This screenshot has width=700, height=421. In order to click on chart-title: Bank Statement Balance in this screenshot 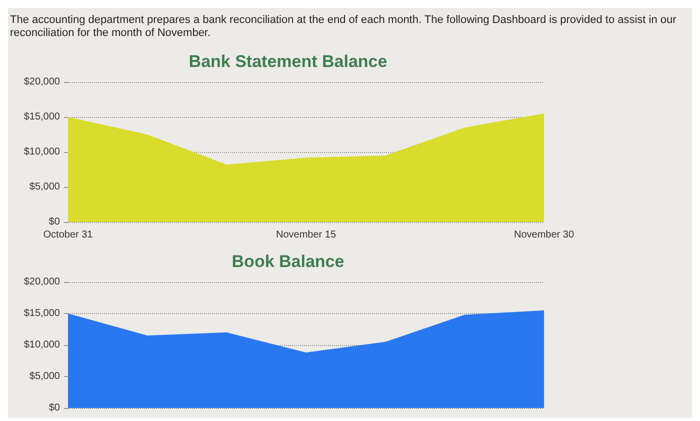, I will do `click(288, 61)`.